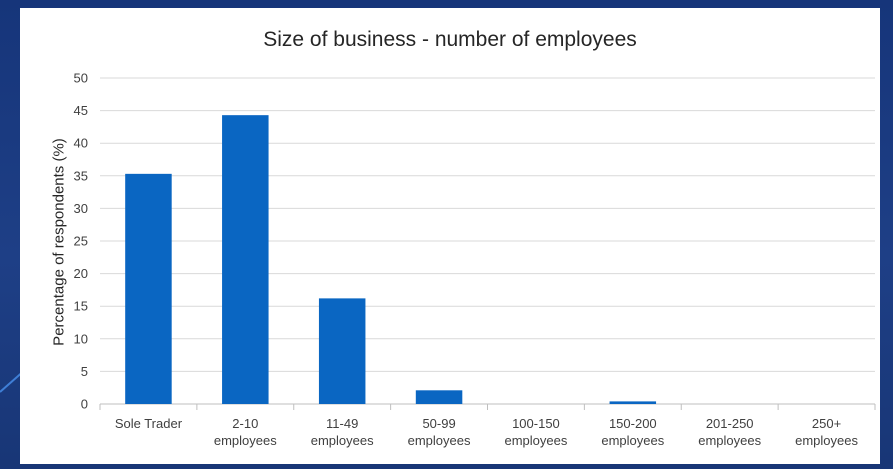  I want to click on y-tick-label: 25, so click(81, 241).